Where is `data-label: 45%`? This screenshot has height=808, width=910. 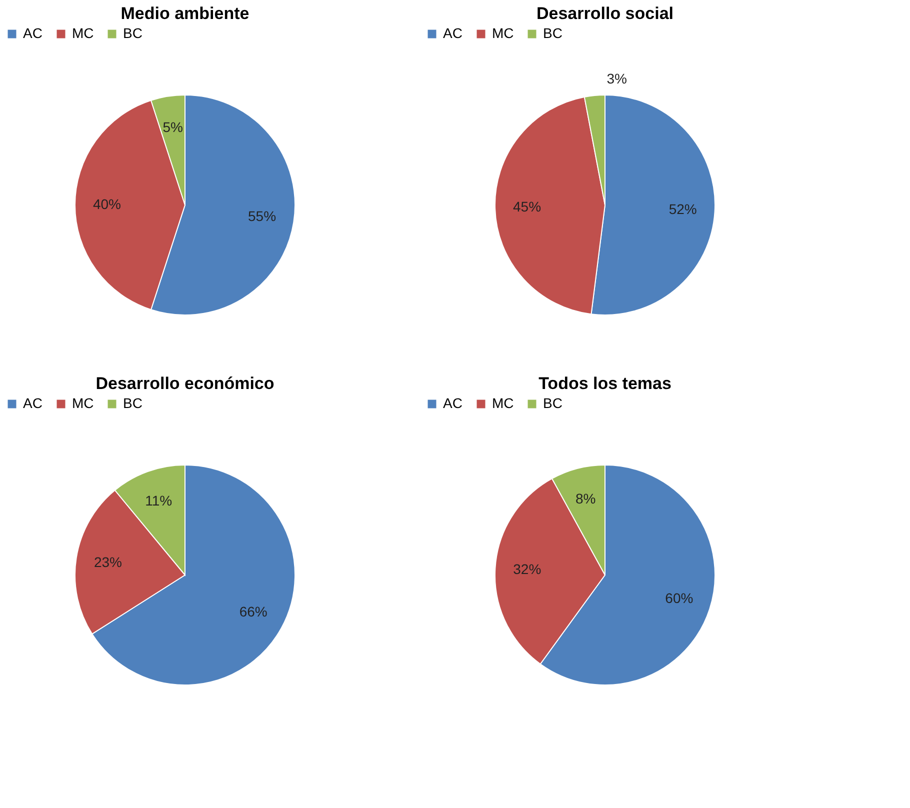 data-label: 45% is located at coordinates (527, 206).